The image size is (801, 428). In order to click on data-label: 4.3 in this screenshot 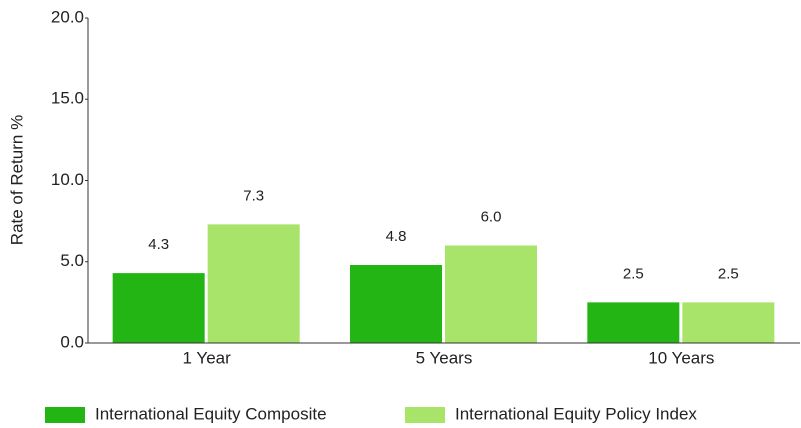, I will do `click(158, 244)`.